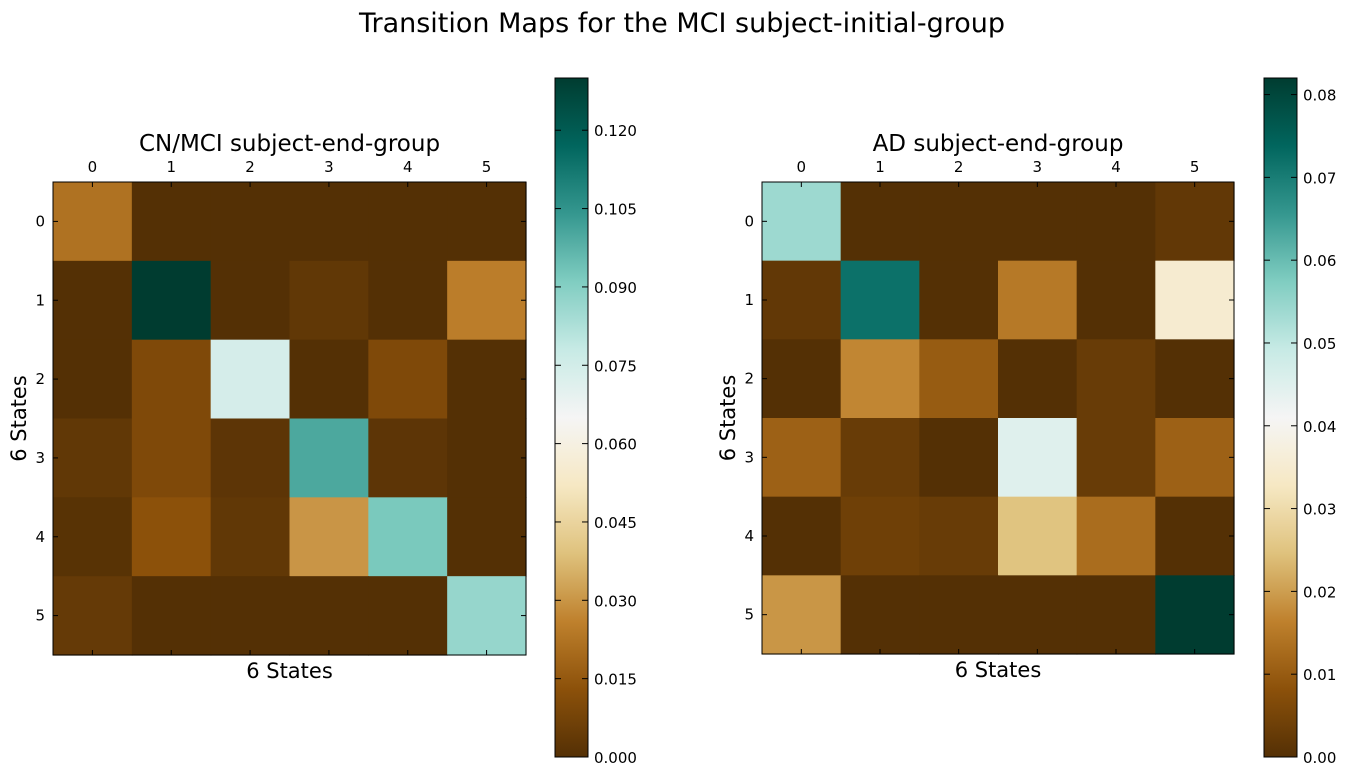  What do you see at coordinates (615, 523) in the screenshot?
I see `colorbar-tick-label: 0.045` at bounding box center [615, 523].